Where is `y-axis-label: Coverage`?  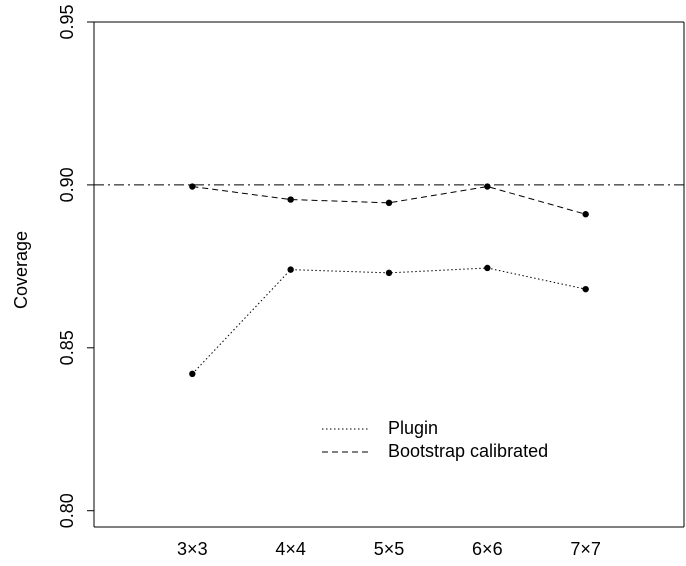
y-axis-label: Coverage is located at coordinates (21, 270).